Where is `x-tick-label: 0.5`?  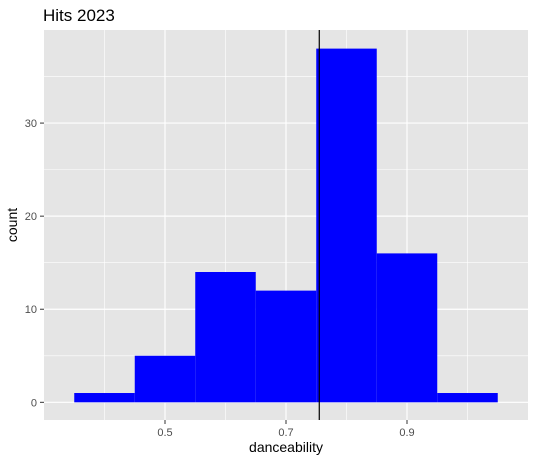
x-tick-label: 0.5 is located at coordinates (164, 433).